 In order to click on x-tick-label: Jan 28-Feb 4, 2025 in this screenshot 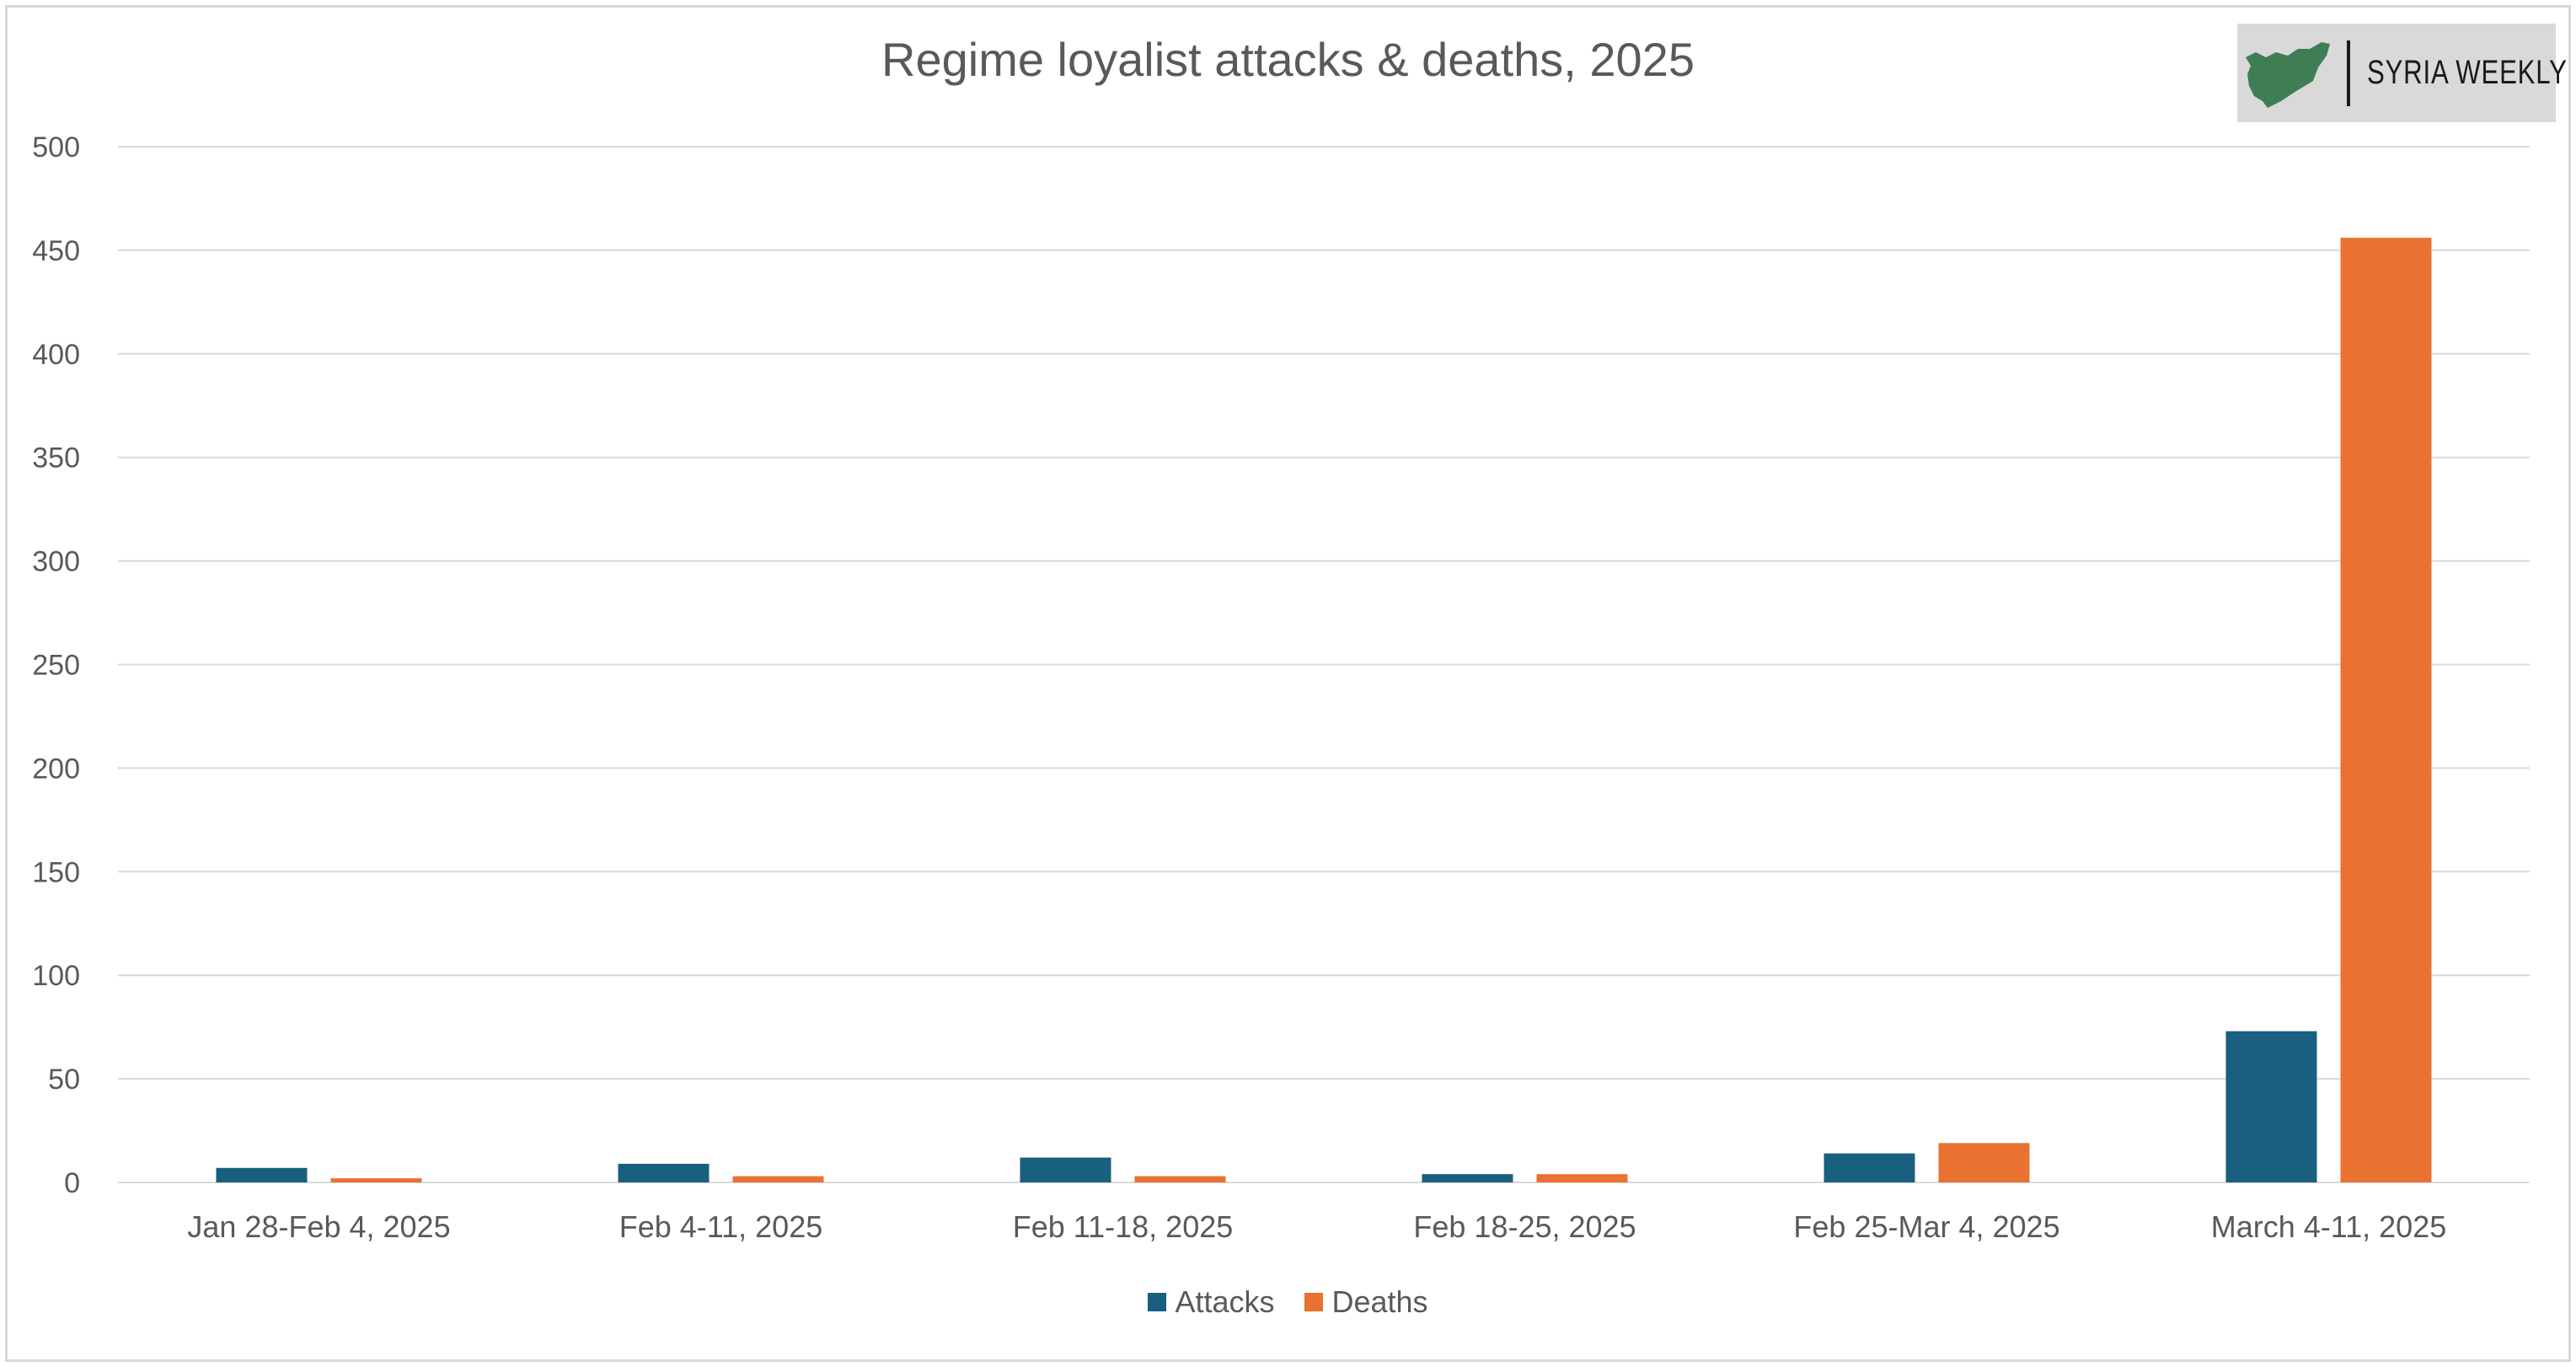, I will do `click(319, 1226)`.